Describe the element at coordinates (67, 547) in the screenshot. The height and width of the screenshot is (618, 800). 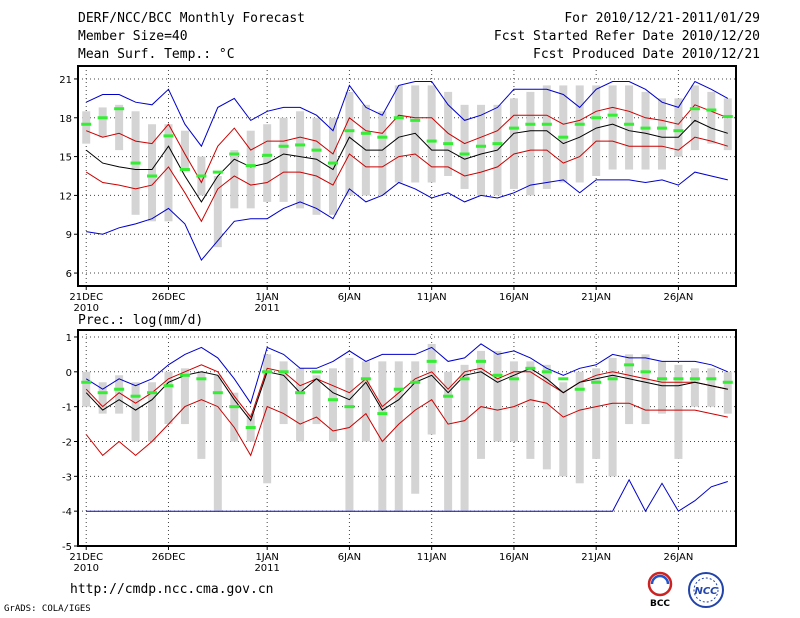
I see `y-tick-label: -5` at that location.